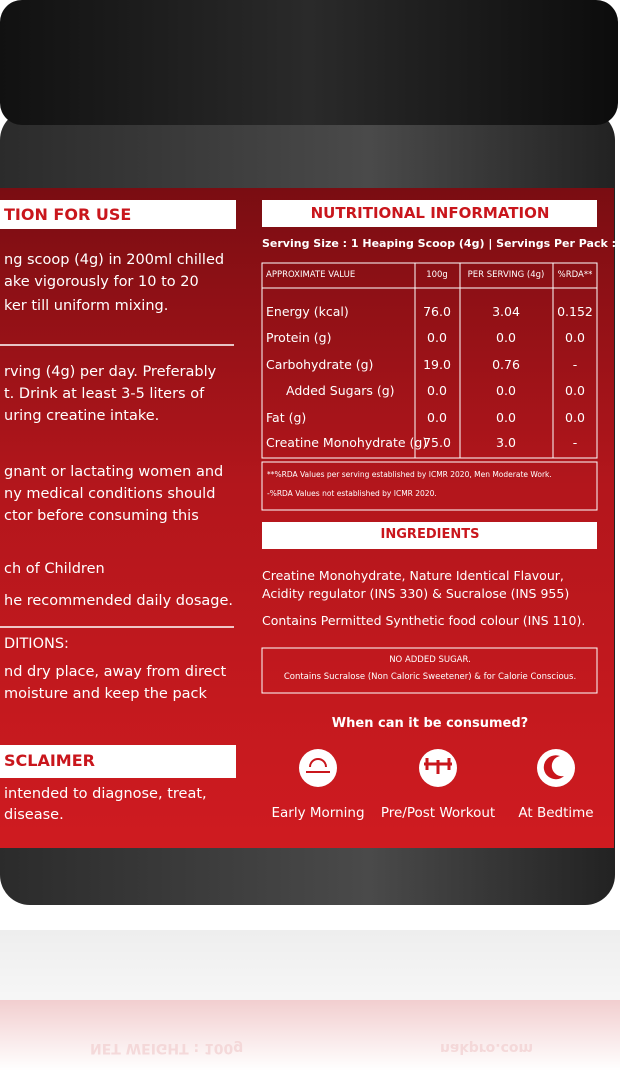 This screenshot has height=1070, width=628. I want to click on section-heading: INGREDIENTS, so click(430, 534).